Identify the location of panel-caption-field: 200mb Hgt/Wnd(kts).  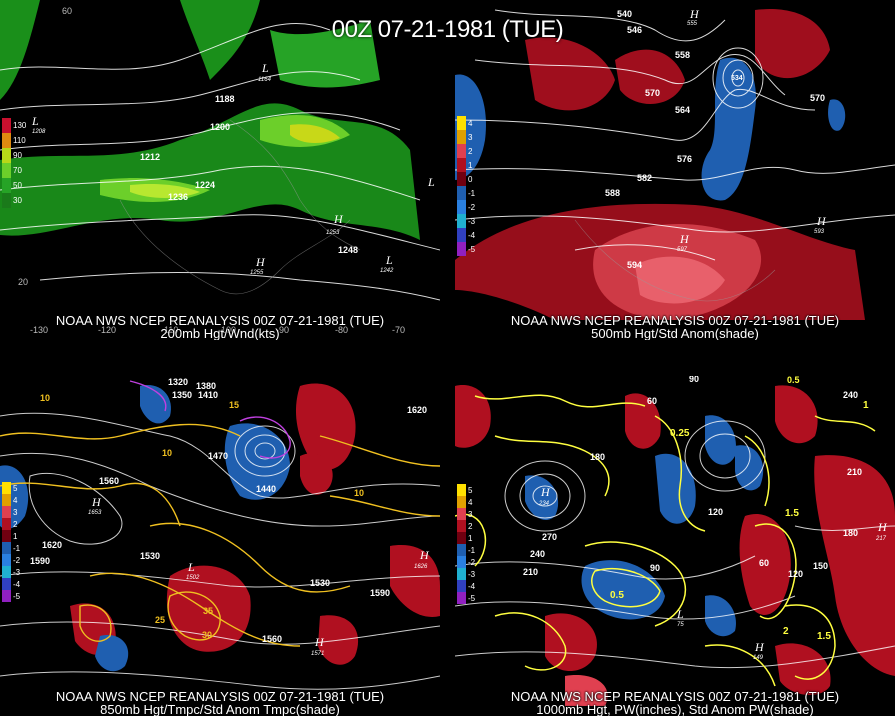
(220, 333).